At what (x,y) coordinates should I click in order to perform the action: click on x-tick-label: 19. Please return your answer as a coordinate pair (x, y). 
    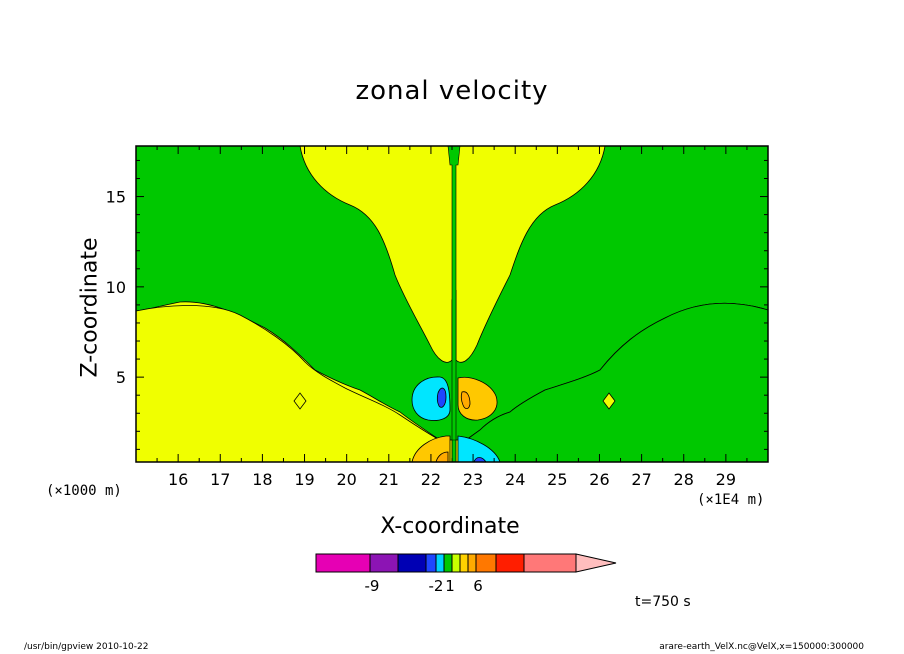
    Looking at the image, I should click on (304, 479).